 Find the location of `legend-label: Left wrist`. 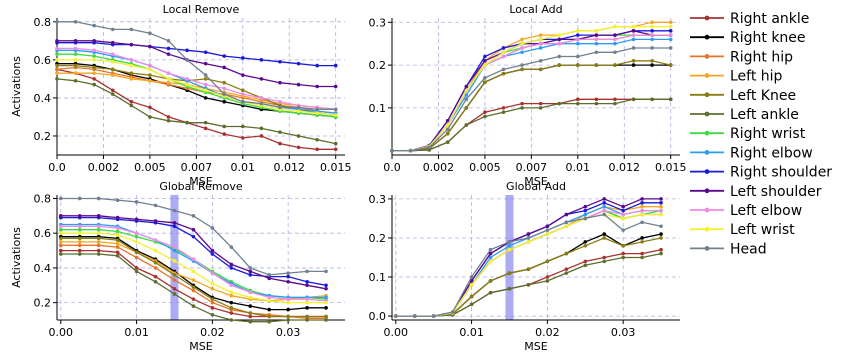

legend-label: Left wrist is located at coordinates (762, 230).